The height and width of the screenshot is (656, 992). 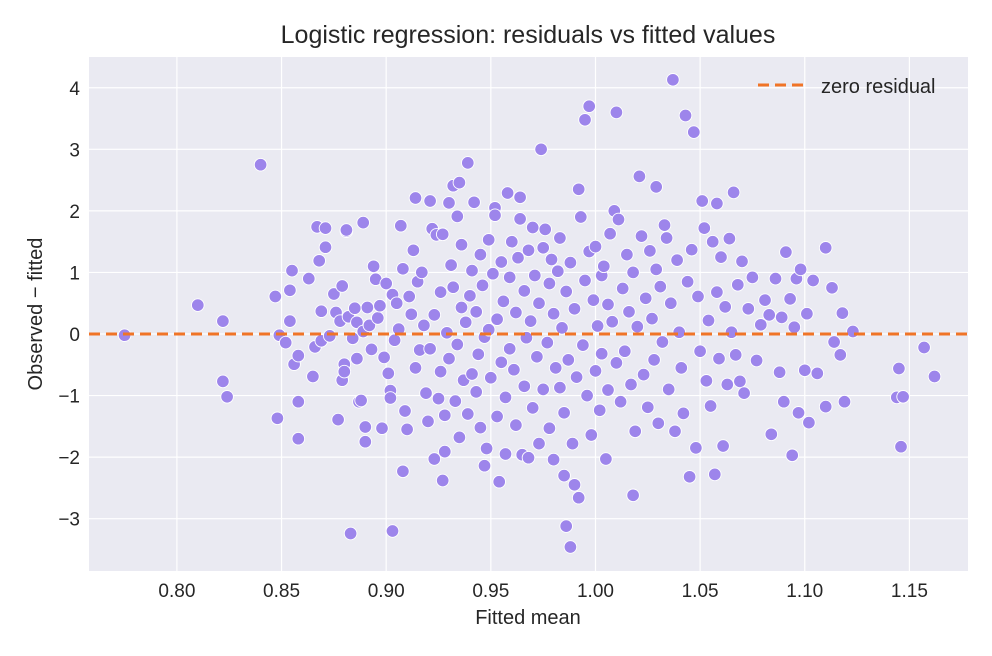 I want to click on y-tick-label: 4, so click(x=74, y=89).